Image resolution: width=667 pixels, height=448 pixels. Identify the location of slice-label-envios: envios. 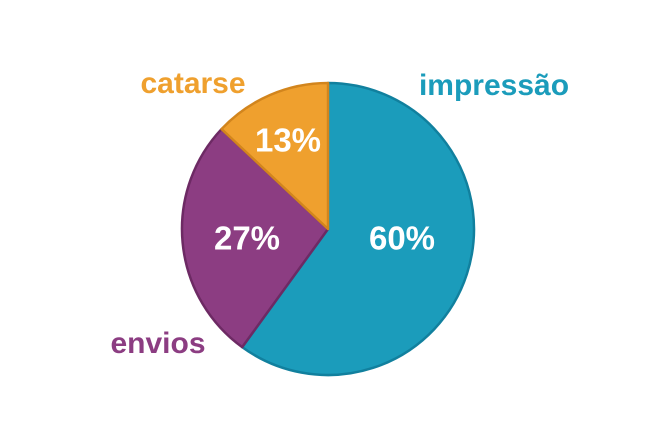
(158, 343).